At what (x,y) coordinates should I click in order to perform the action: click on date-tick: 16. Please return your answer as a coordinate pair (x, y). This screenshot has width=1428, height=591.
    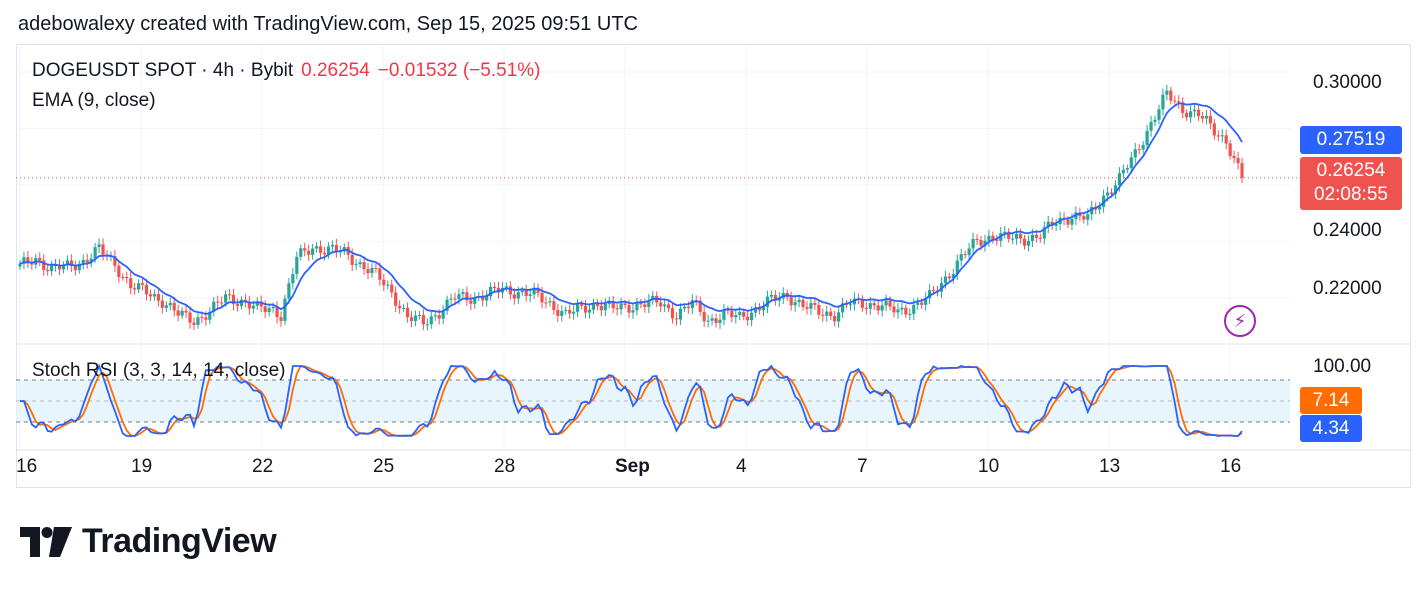
    Looking at the image, I should click on (1231, 466).